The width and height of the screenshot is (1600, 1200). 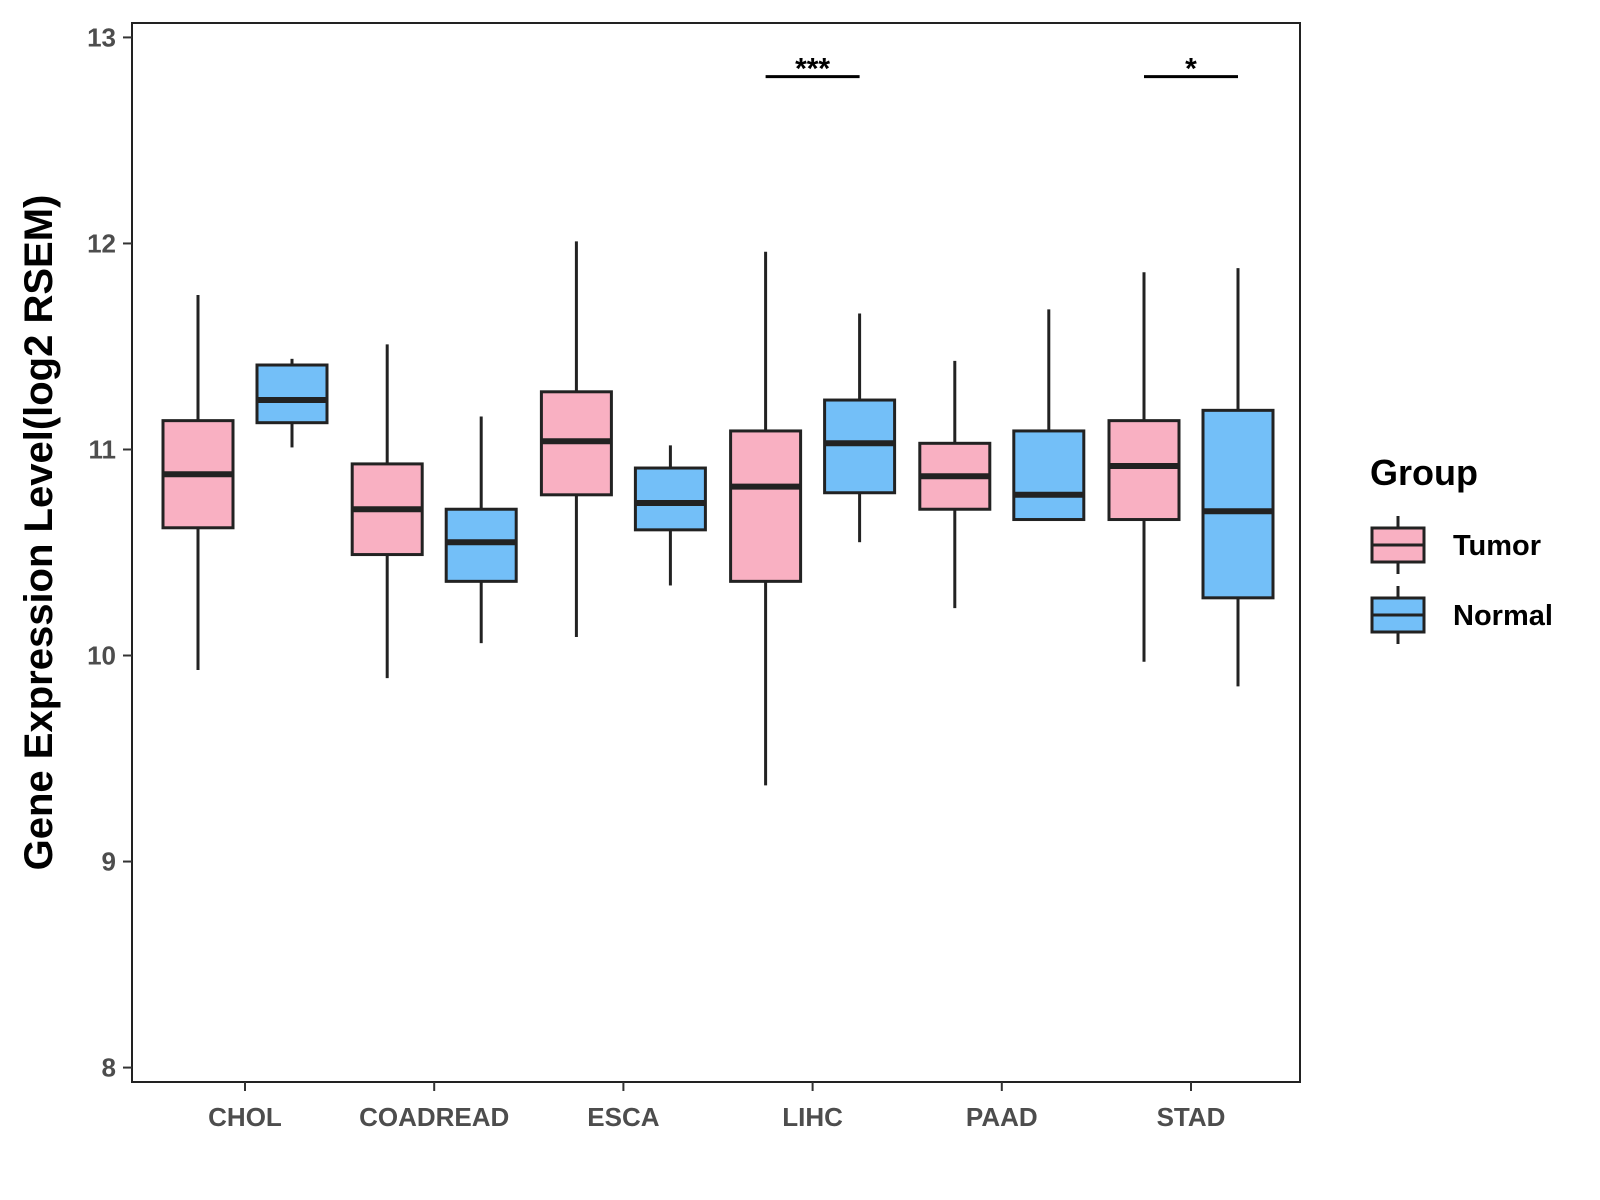 What do you see at coordinates (1461, 580) in the screenshot?
I see `legend-items: Tumor Normal` at bounding box center [1461, 580].